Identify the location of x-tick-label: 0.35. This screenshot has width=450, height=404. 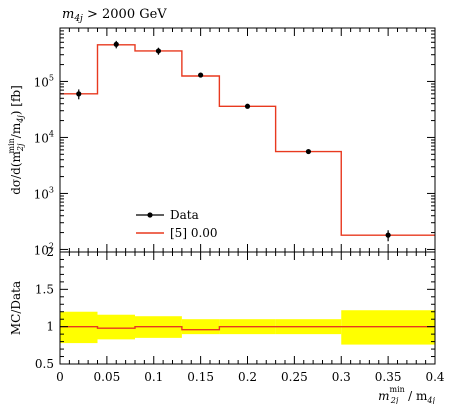
(388, 377).